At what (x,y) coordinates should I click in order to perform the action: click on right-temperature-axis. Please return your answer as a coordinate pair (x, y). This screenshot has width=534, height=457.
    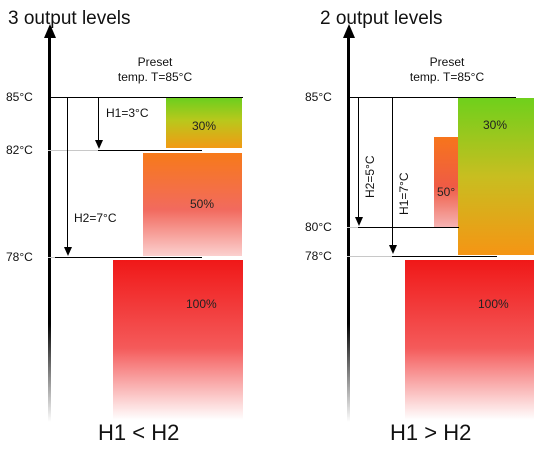
    Looking at the image, I should click on (348, 226).